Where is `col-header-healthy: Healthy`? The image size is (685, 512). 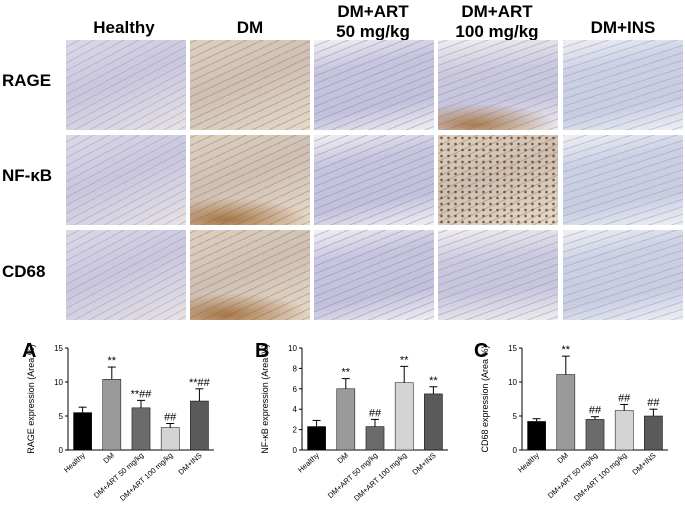 col-header-healthy: Healthy is located at coordinates (124, 27).